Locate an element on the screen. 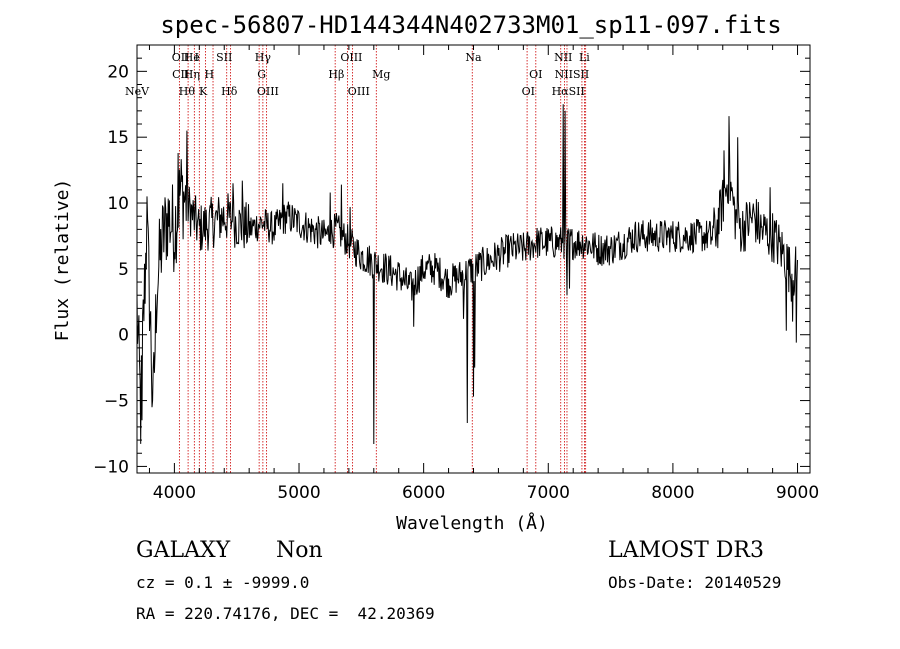 Image resolution: width=900 pixels, height=649 pixels. line-label-0: NeV is located at coordinates (137, 91).